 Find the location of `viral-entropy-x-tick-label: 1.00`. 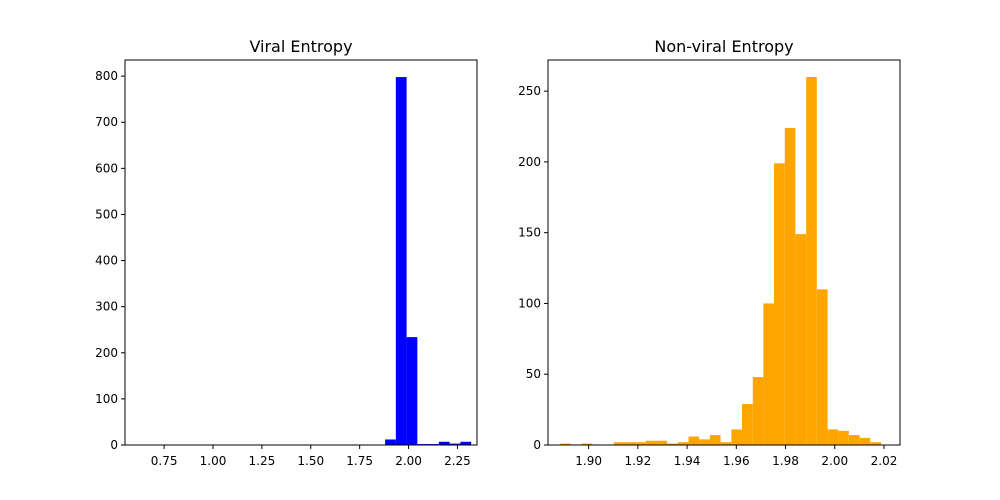

viral-entropy-x-tick-label: 1.00 is located at coordinates (213, 461).